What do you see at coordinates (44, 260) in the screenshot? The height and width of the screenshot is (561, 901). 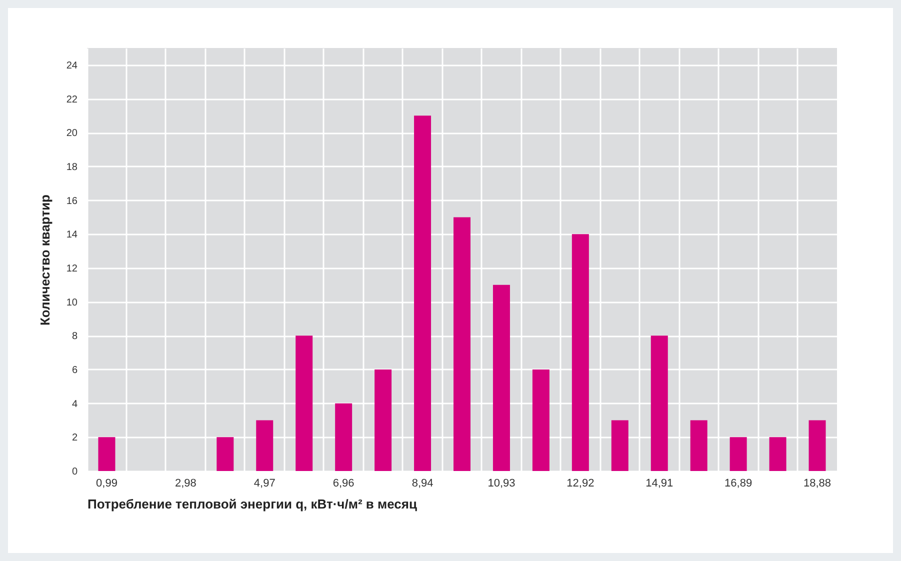 I see `y-axis-title: Количество квартир` at bounding box center [44, 260].